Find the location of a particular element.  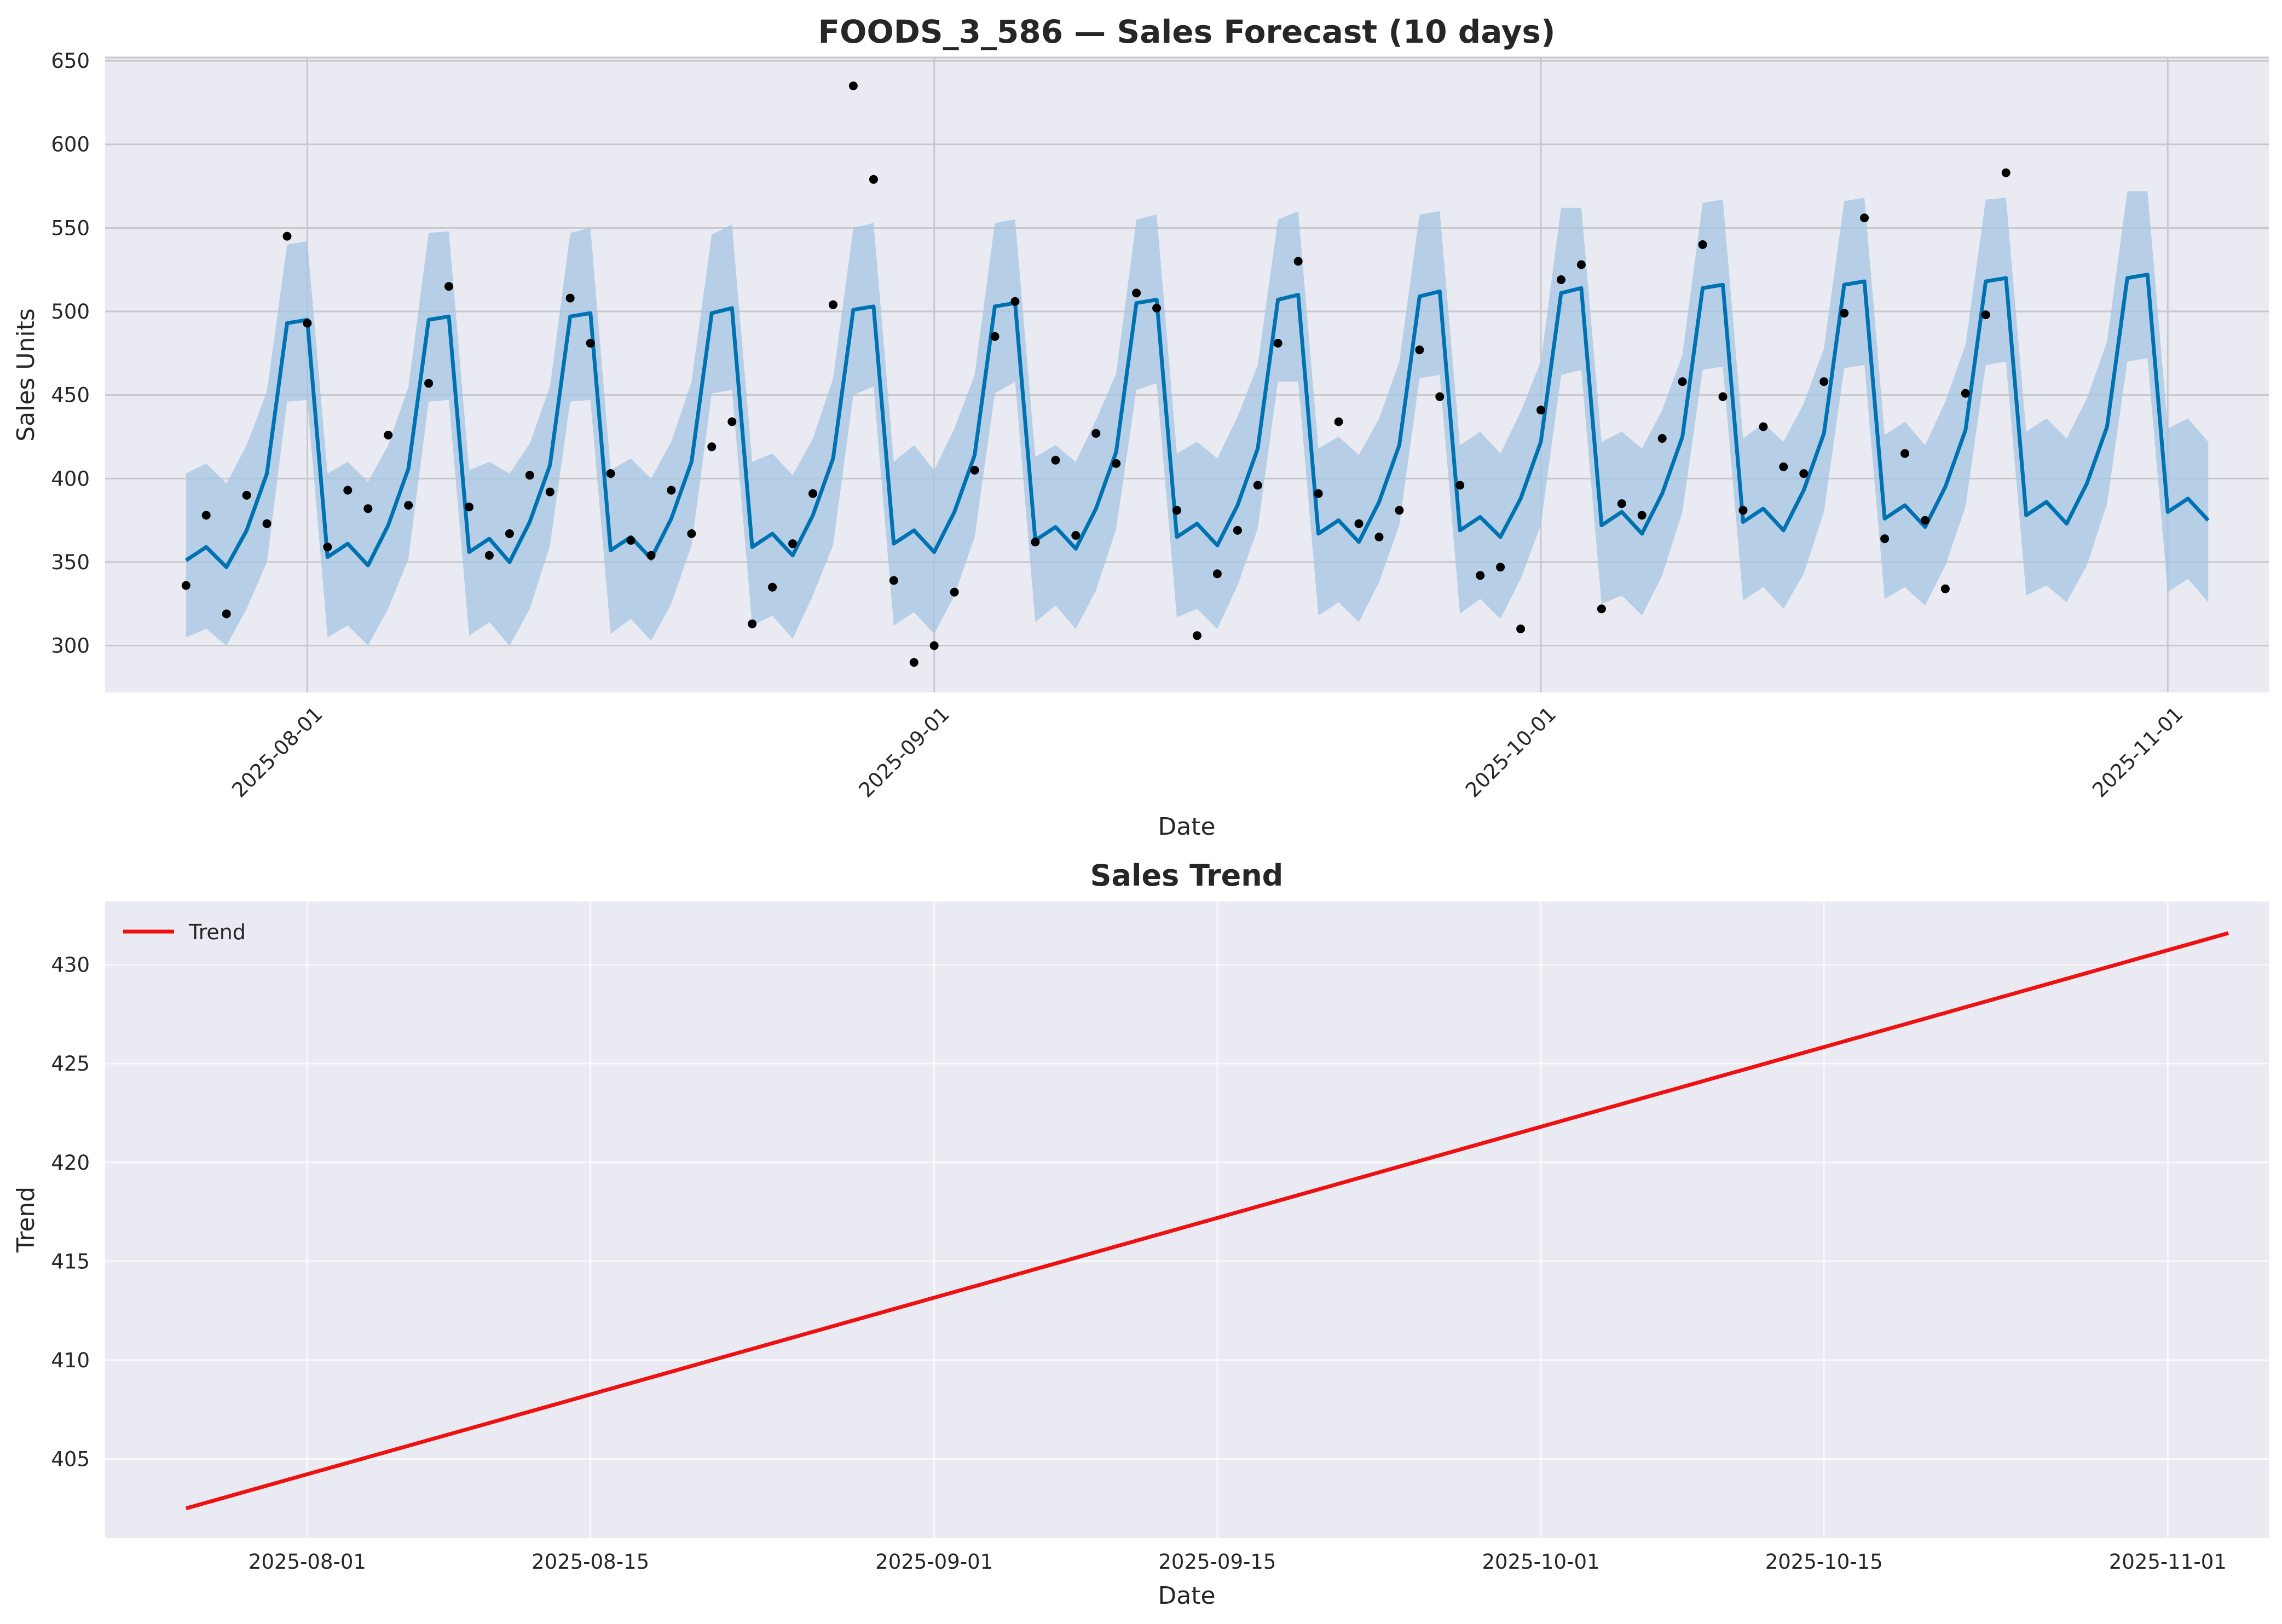

trend-xtick-label: 2025-08-15 is located at coordinates (590, 1562).